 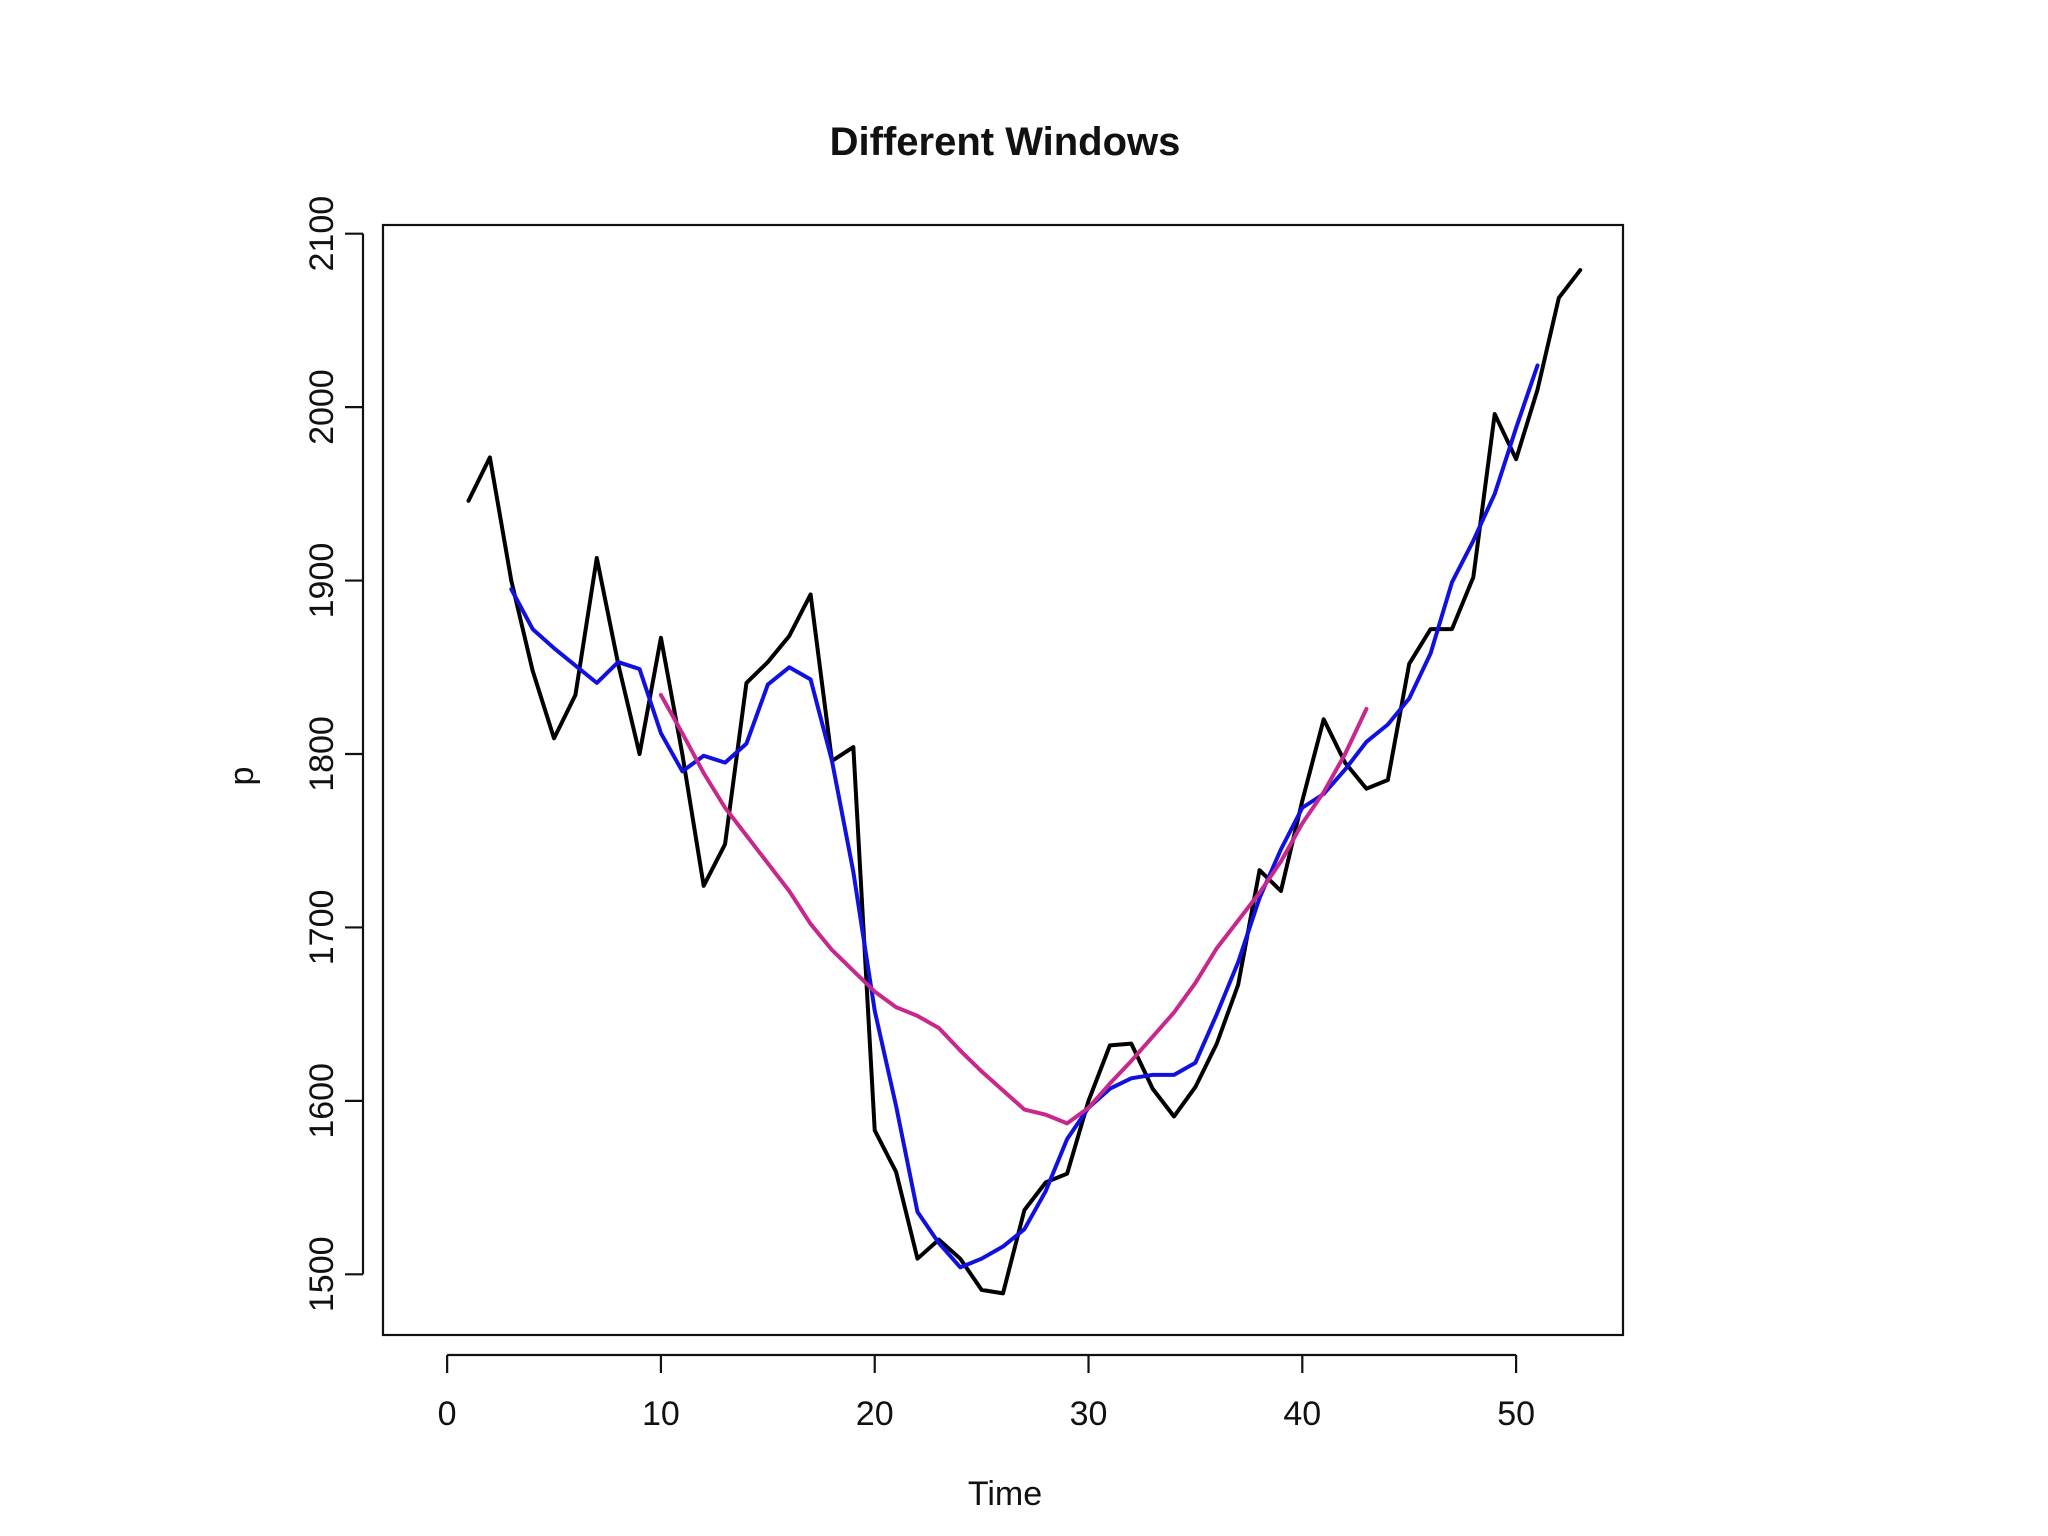 What do you see at coordinates (322, 407) in the screenshot?
I see `y-tick-label: 2000` at bounding box center [322, 407].